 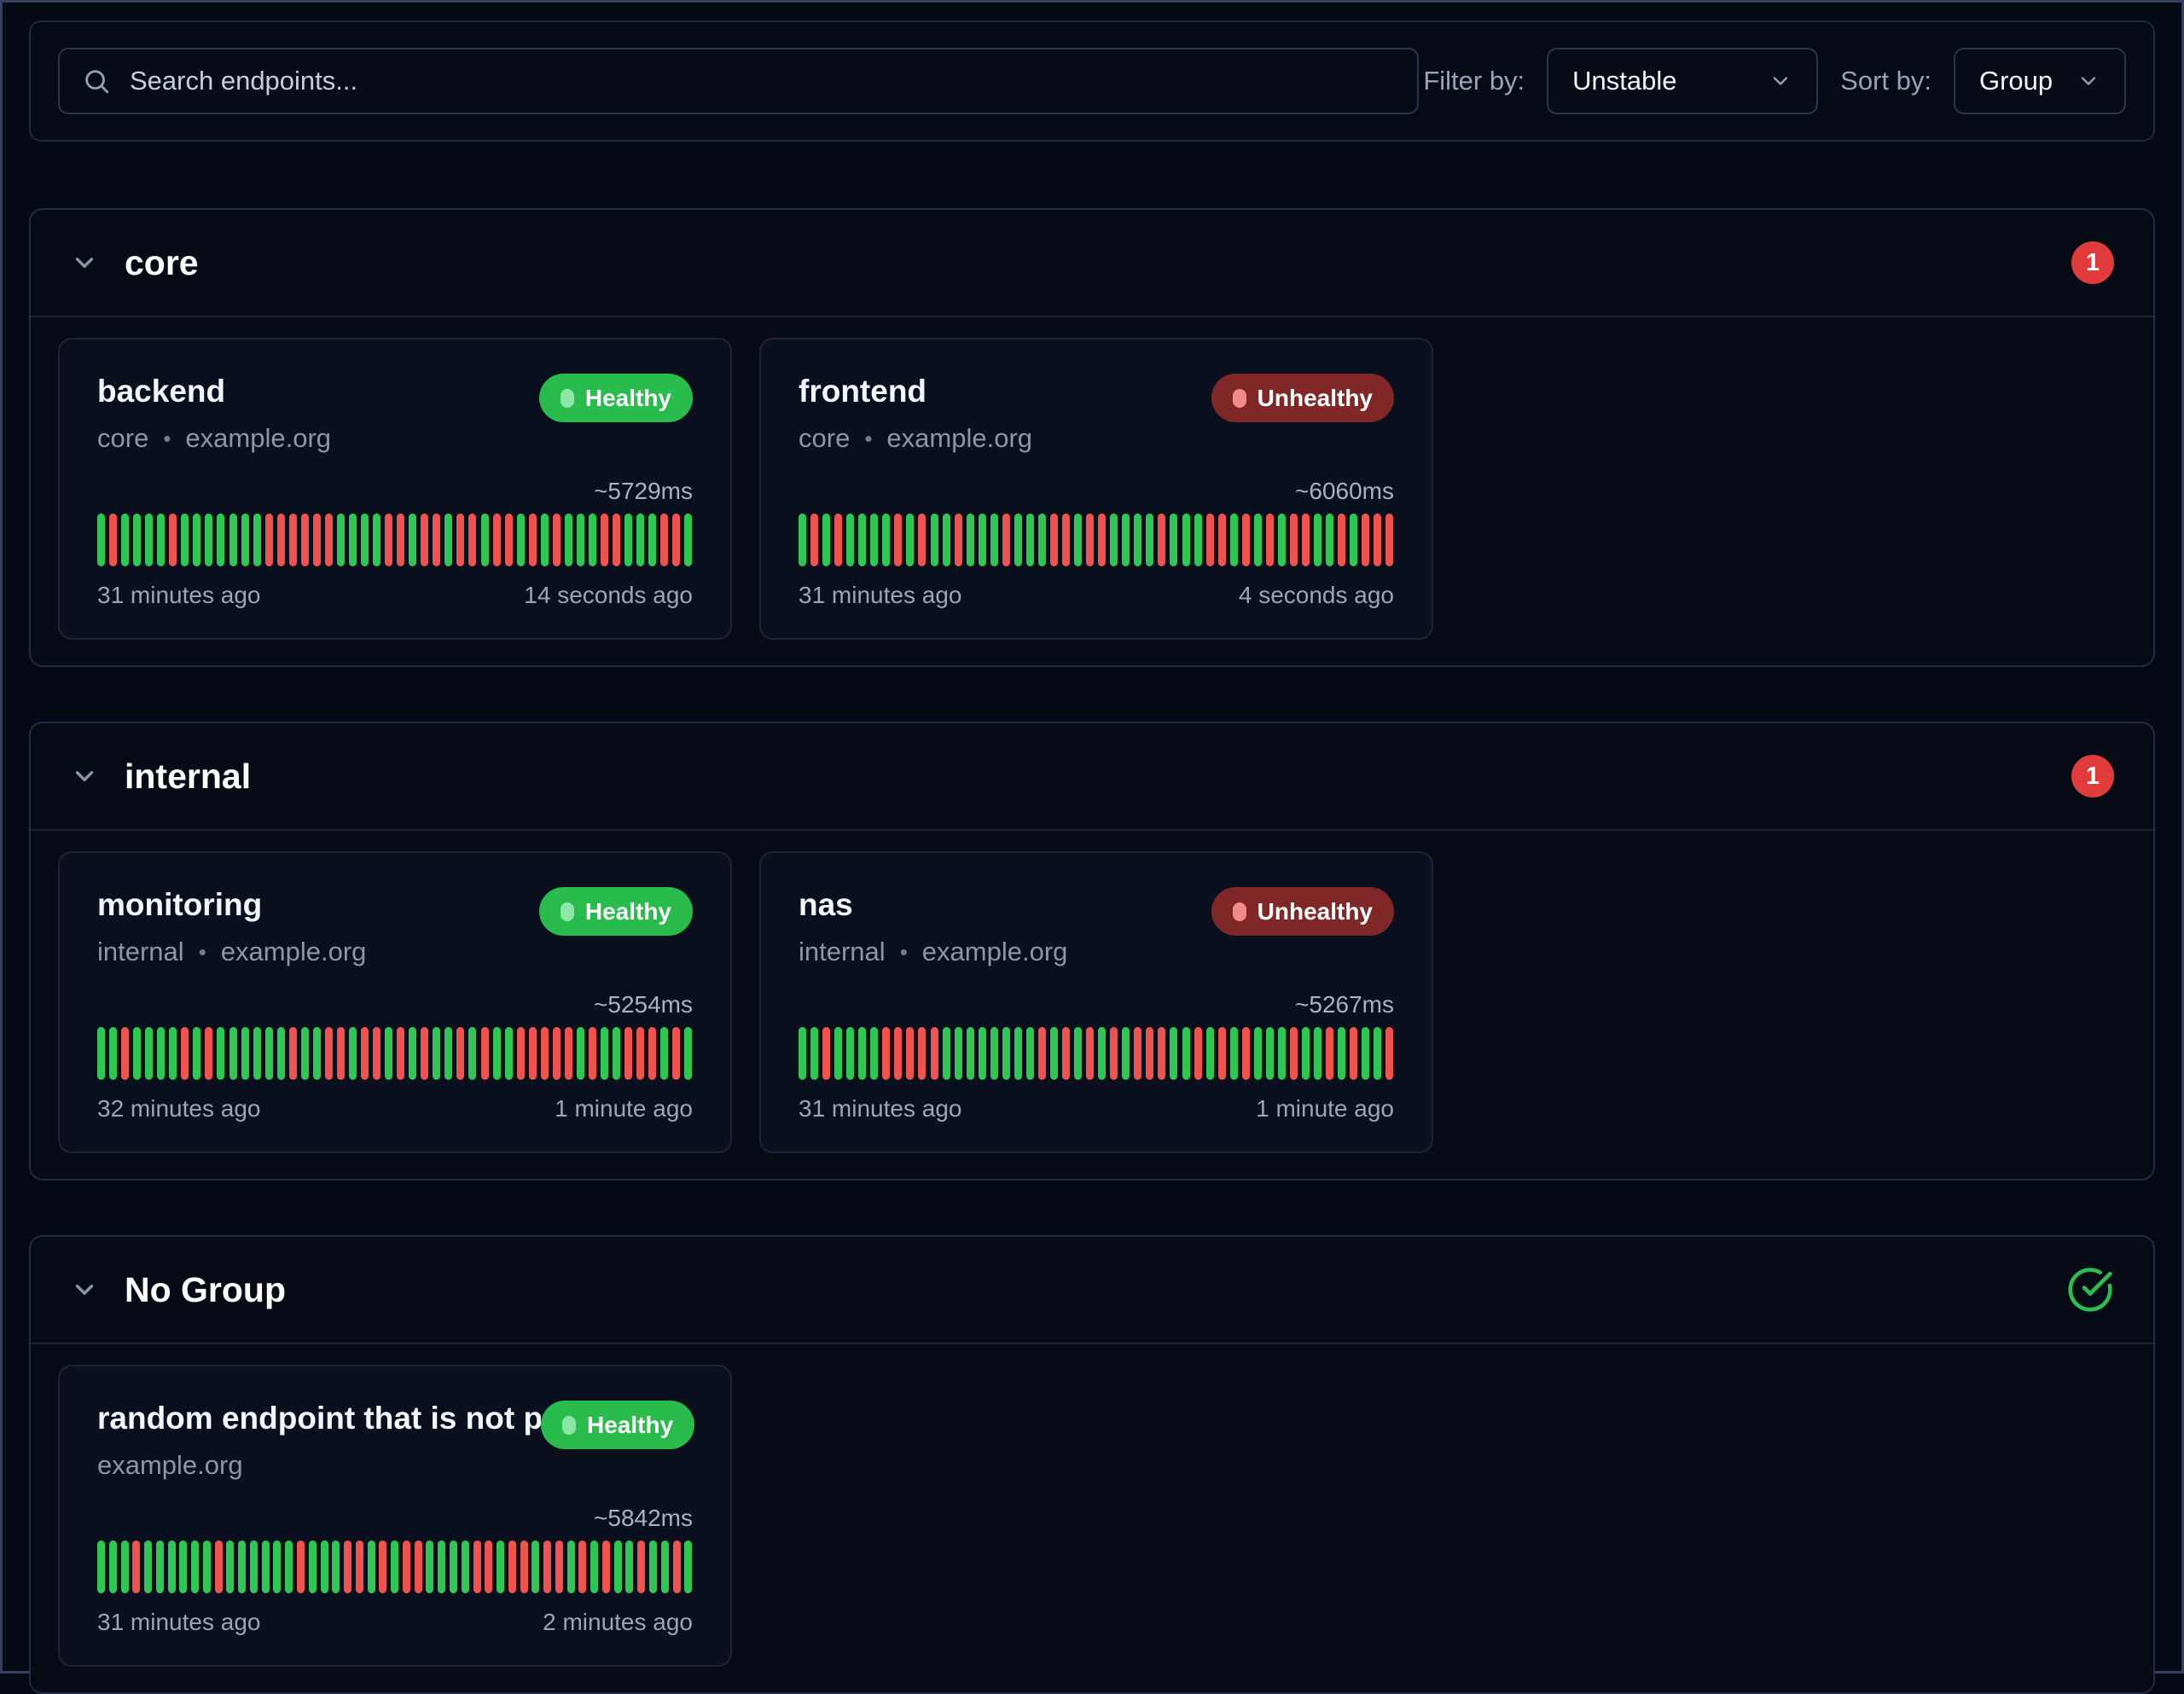 I want to click on filter-select: Unstable, so click(x=1683, y=81).